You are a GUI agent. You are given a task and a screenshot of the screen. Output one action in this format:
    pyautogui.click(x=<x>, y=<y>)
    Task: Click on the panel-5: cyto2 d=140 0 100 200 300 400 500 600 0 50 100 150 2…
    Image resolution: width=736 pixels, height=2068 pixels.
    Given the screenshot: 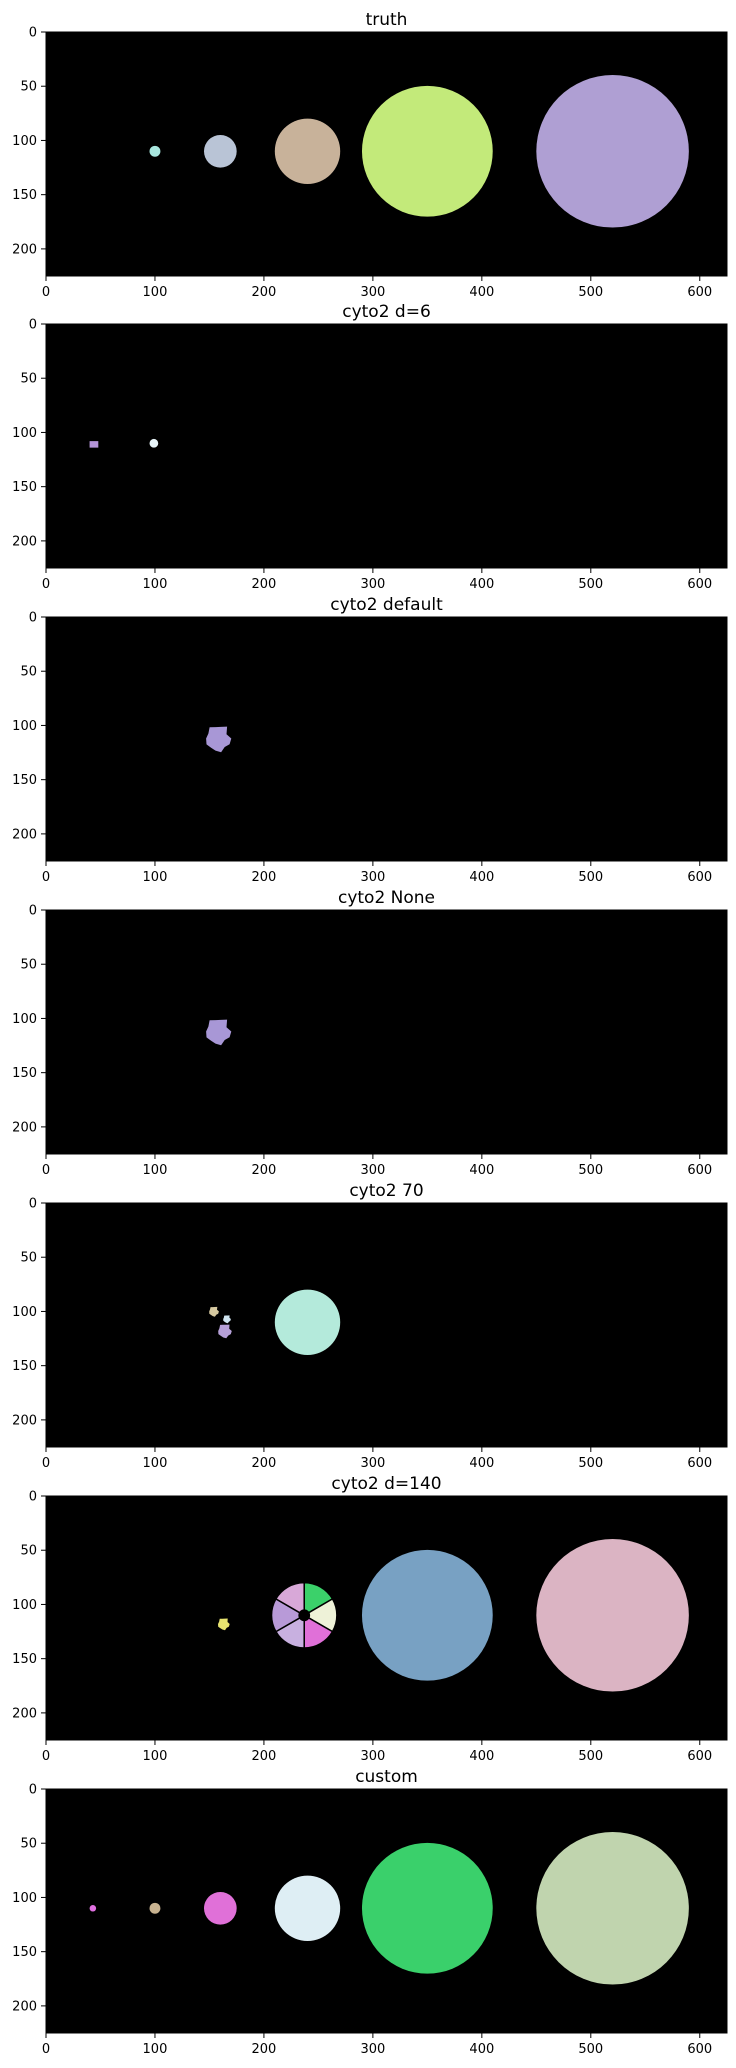 What is the action you would take?
    pyautogui.click(x=370, y=1619)
    